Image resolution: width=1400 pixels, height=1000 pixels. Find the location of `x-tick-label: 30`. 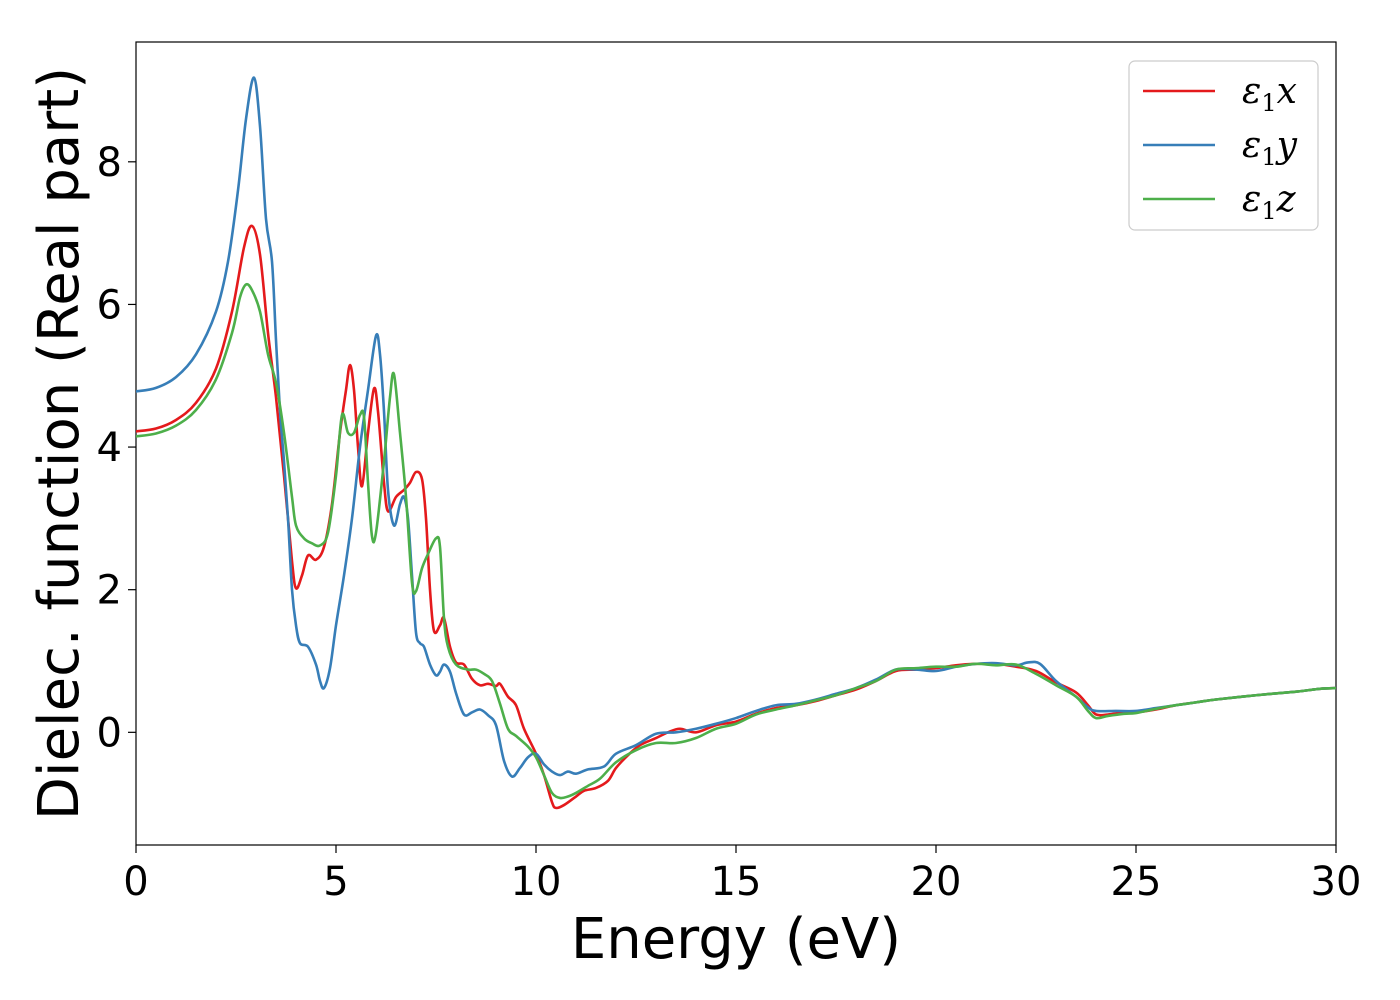

x-tick-label: 30 is located at coordinates (1336, 882).